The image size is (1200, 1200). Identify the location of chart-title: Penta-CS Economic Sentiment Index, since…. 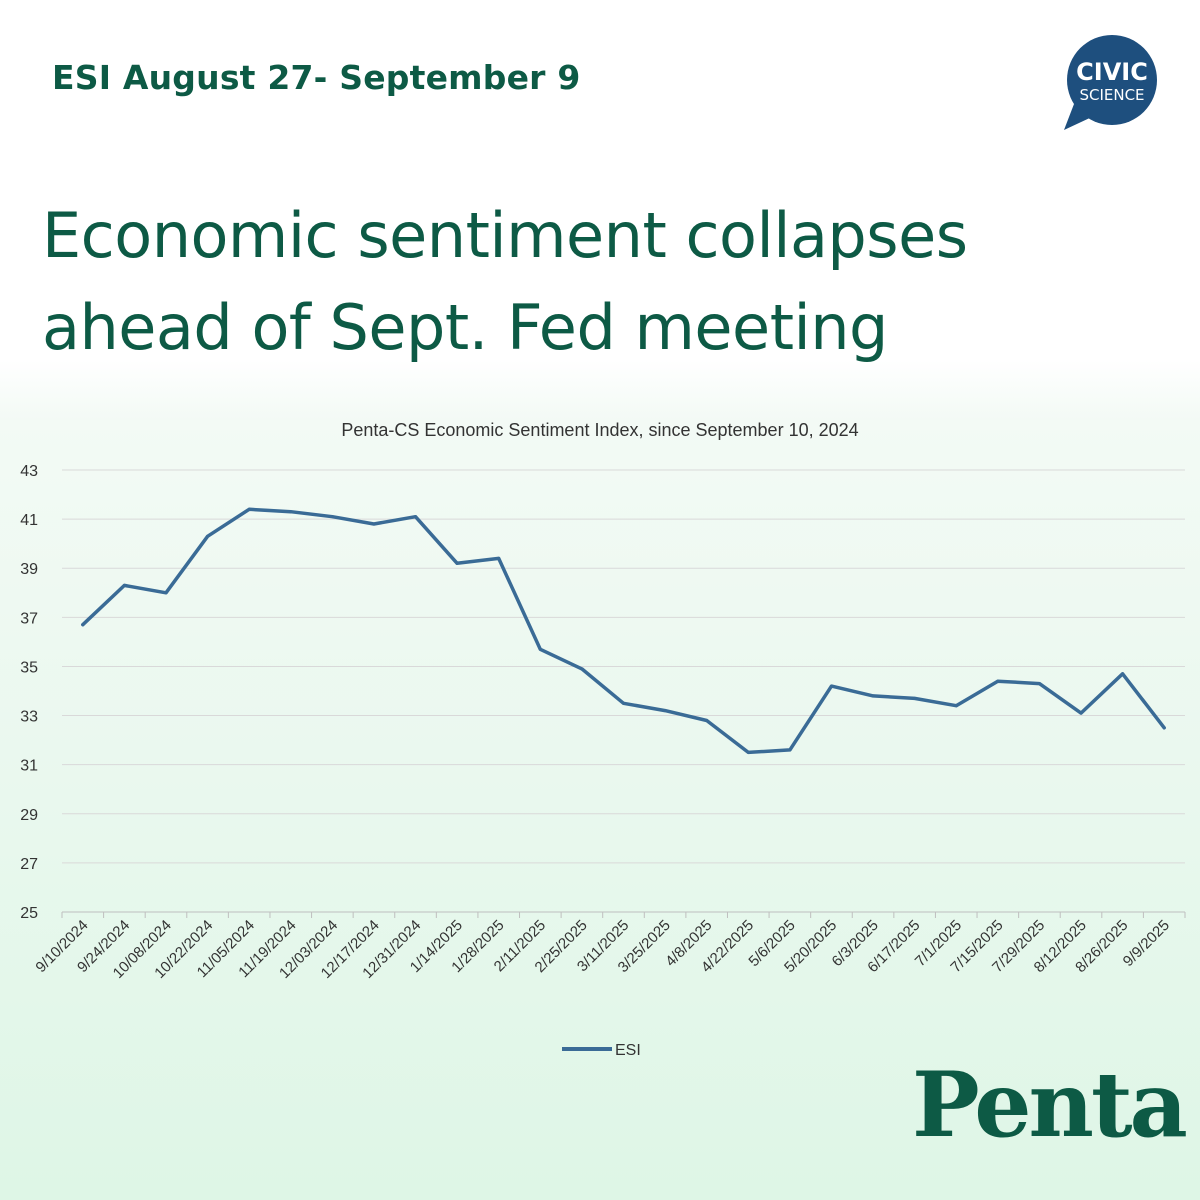
(599, 430).